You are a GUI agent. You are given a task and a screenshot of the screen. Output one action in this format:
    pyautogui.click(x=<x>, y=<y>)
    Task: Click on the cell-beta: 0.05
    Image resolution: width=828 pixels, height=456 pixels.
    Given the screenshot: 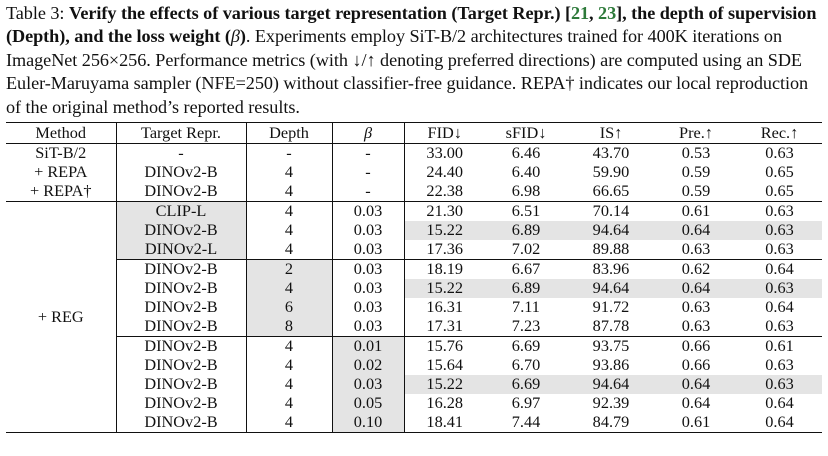 What is the action you would take?
    pyautogui.click(x=368, y=403)
    